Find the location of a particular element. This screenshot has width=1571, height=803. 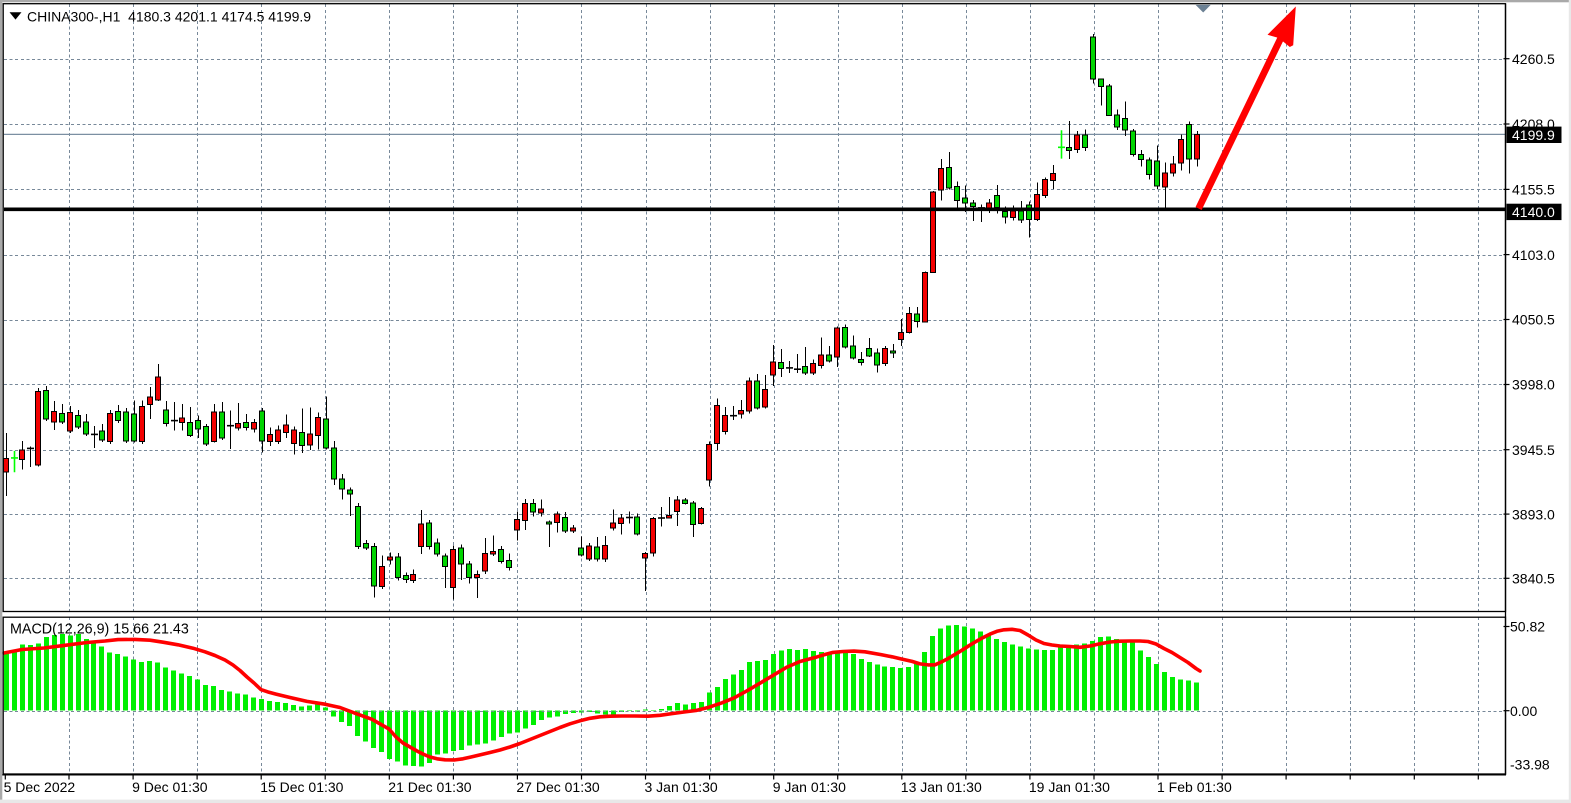

svg-text: 4103.0 is located at coordinates (1533, 255).